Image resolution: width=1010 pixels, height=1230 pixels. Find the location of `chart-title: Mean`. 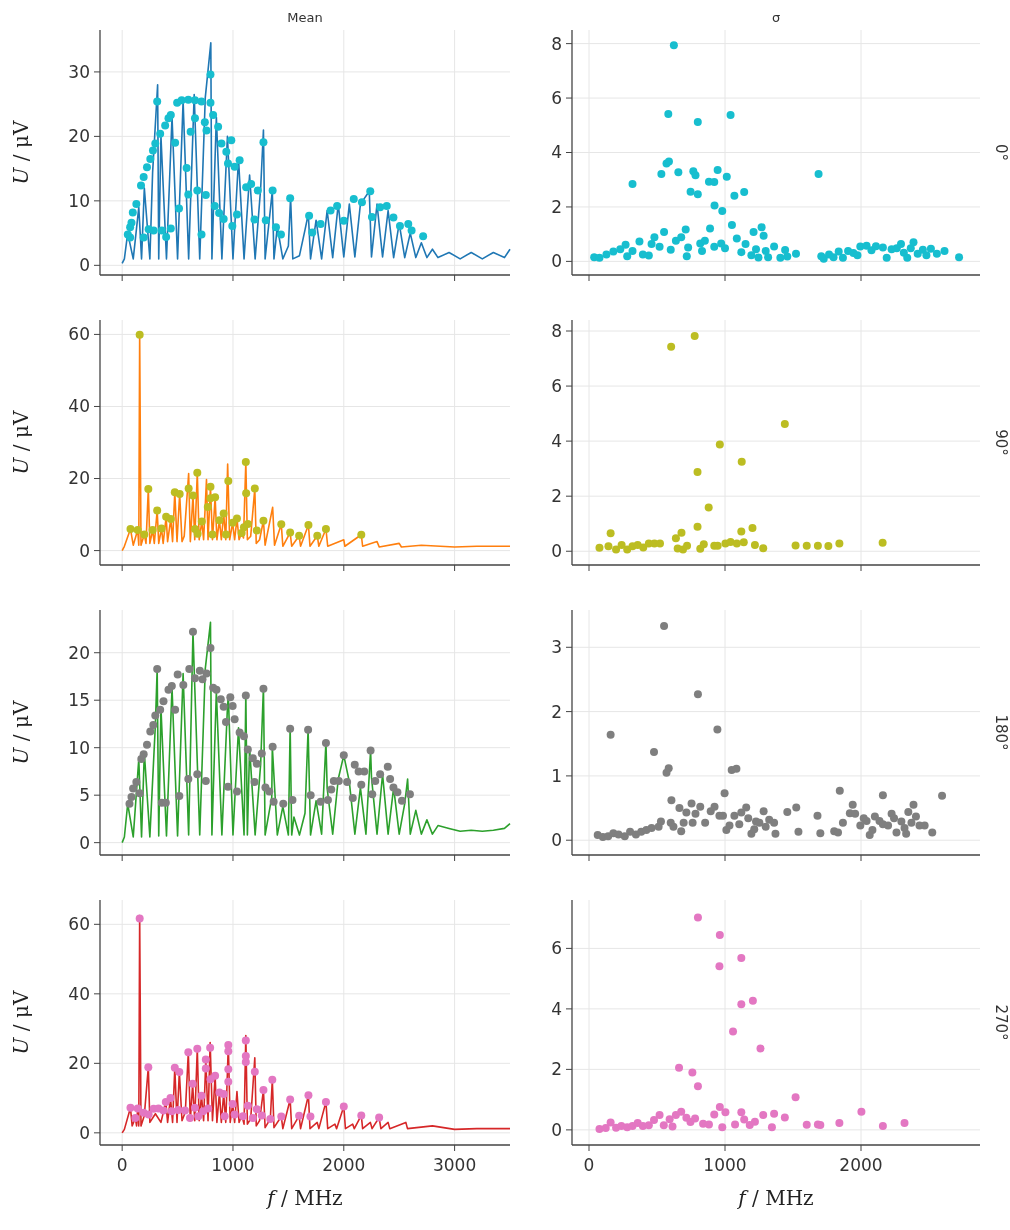

chart-title: Mean is located at coordinates (305, 17).